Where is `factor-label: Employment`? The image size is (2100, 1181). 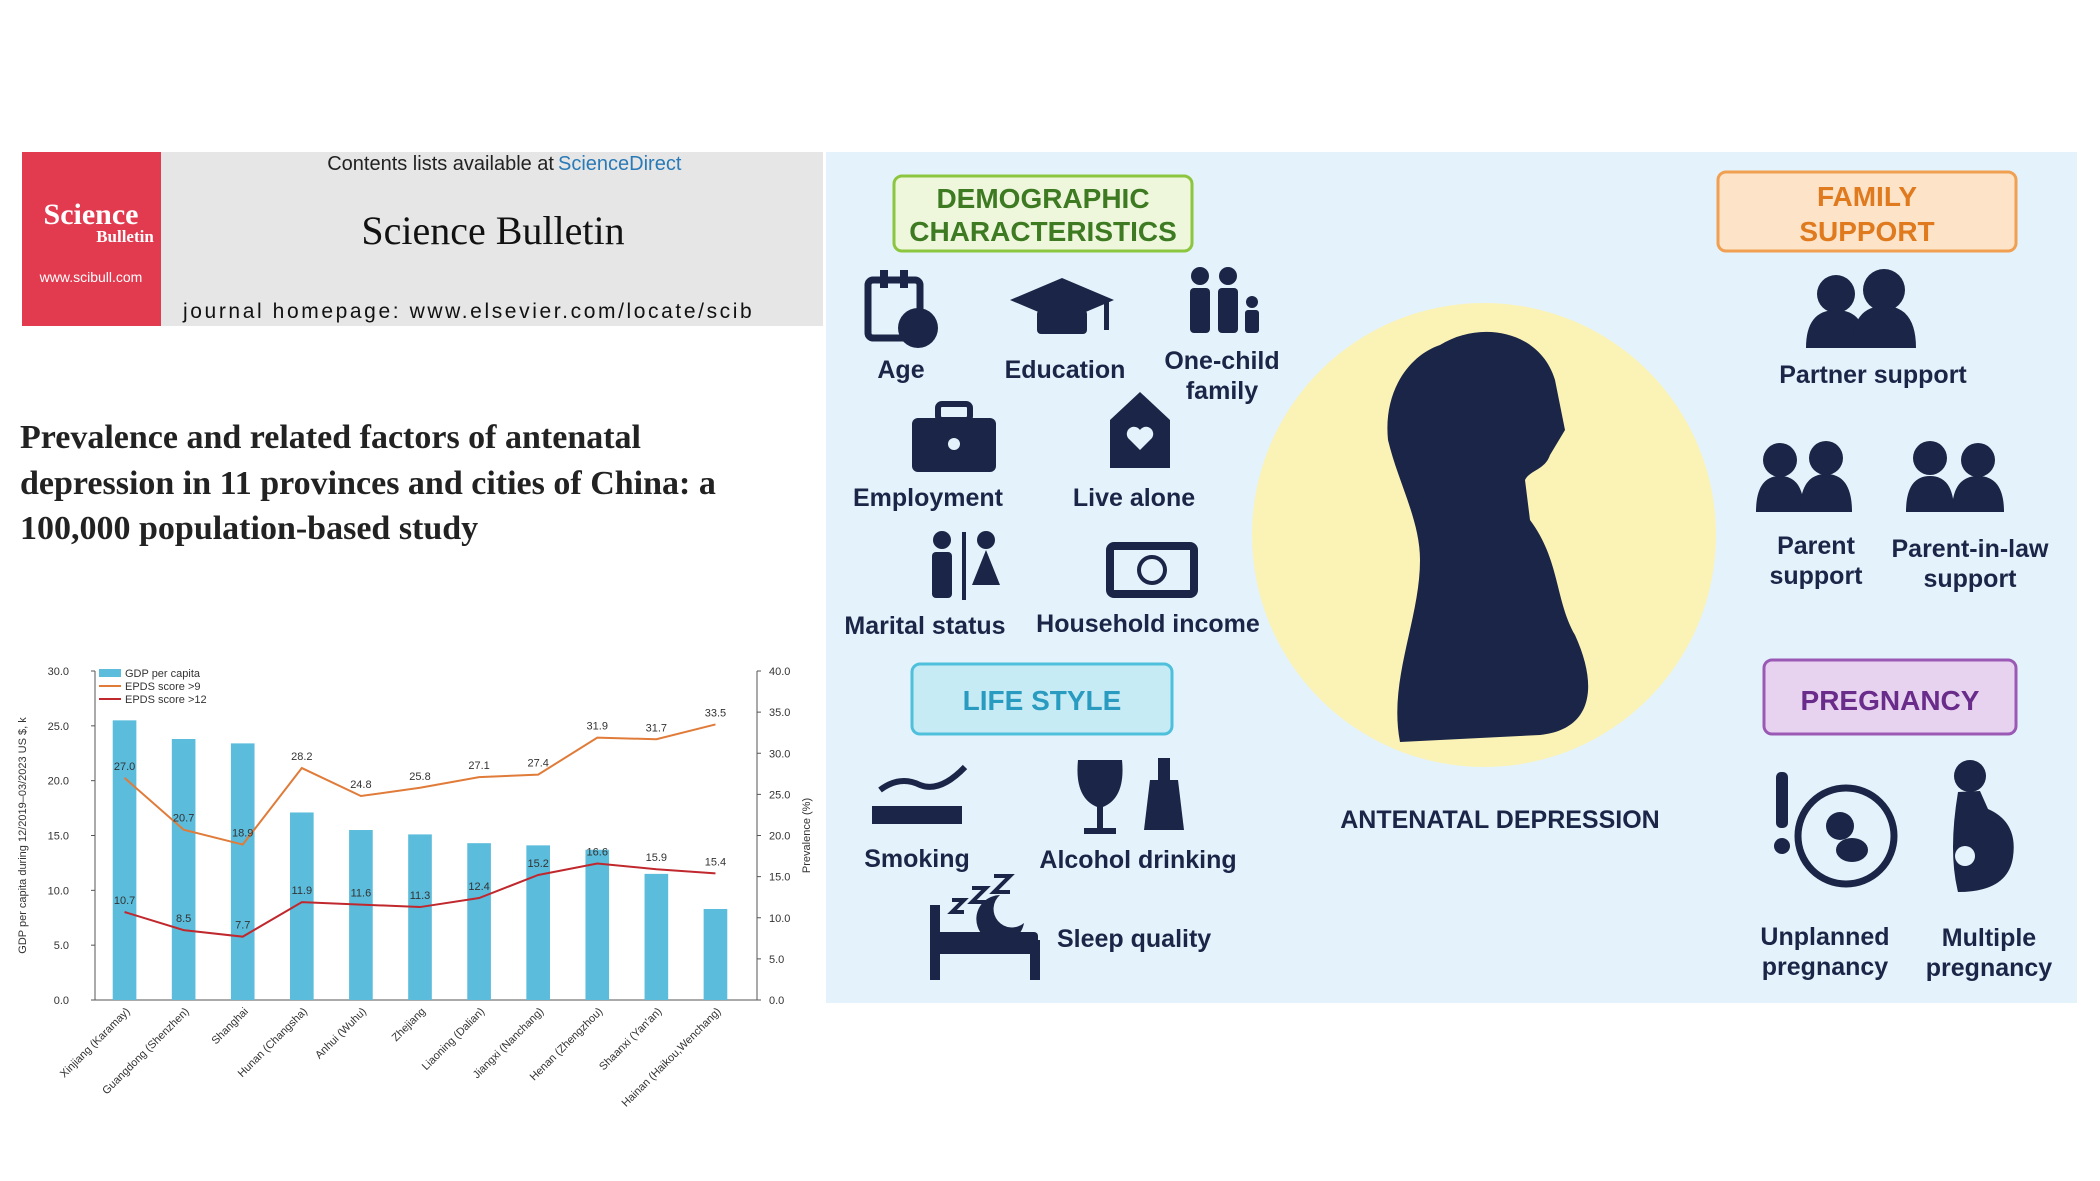 factor-label: Employment is located at coordinates (928, 498).